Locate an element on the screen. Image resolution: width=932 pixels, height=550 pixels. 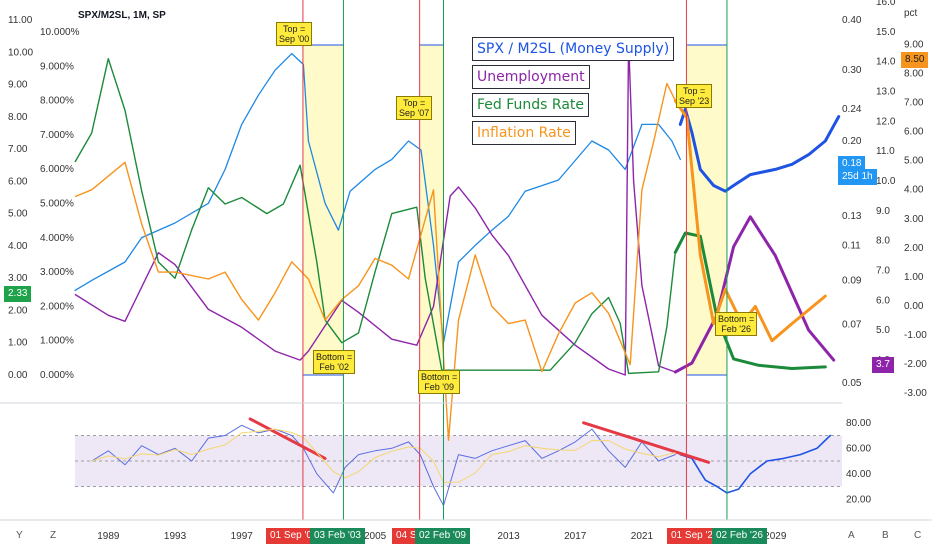
unemployment-axis-tick: 9.0 is located at coordinates (883, 211).